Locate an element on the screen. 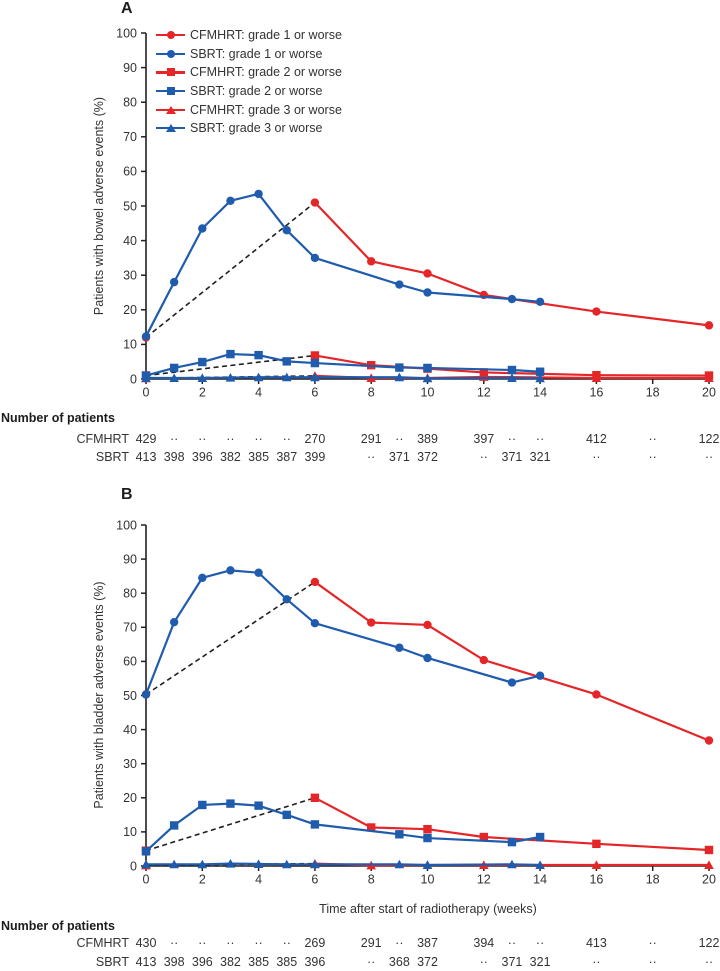 This screenshot has height=971, width=720. series-sbrt-grade-2-or-worse is located at coordinates (343, 827).